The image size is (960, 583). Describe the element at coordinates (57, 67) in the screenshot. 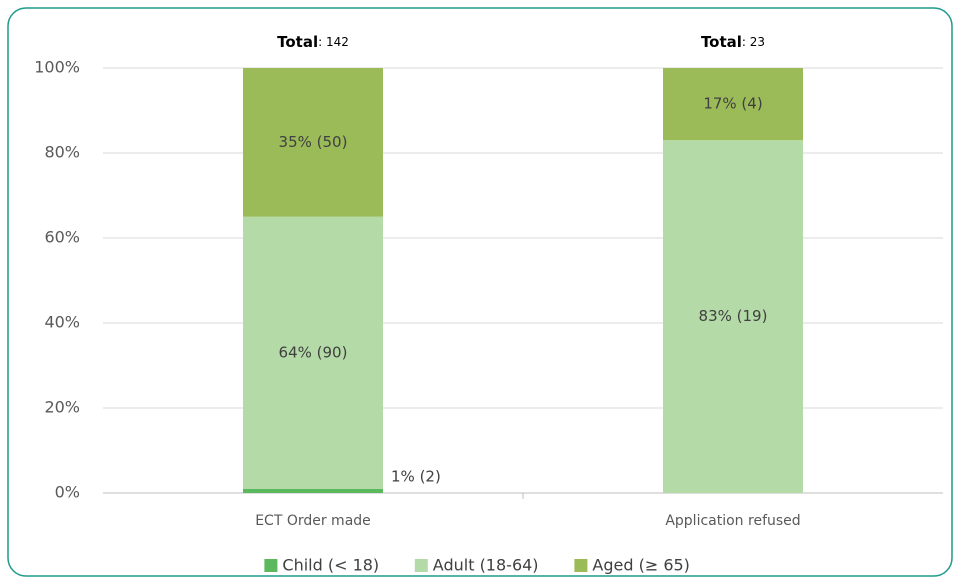

I see `y-tick-label: 100%` at that location.